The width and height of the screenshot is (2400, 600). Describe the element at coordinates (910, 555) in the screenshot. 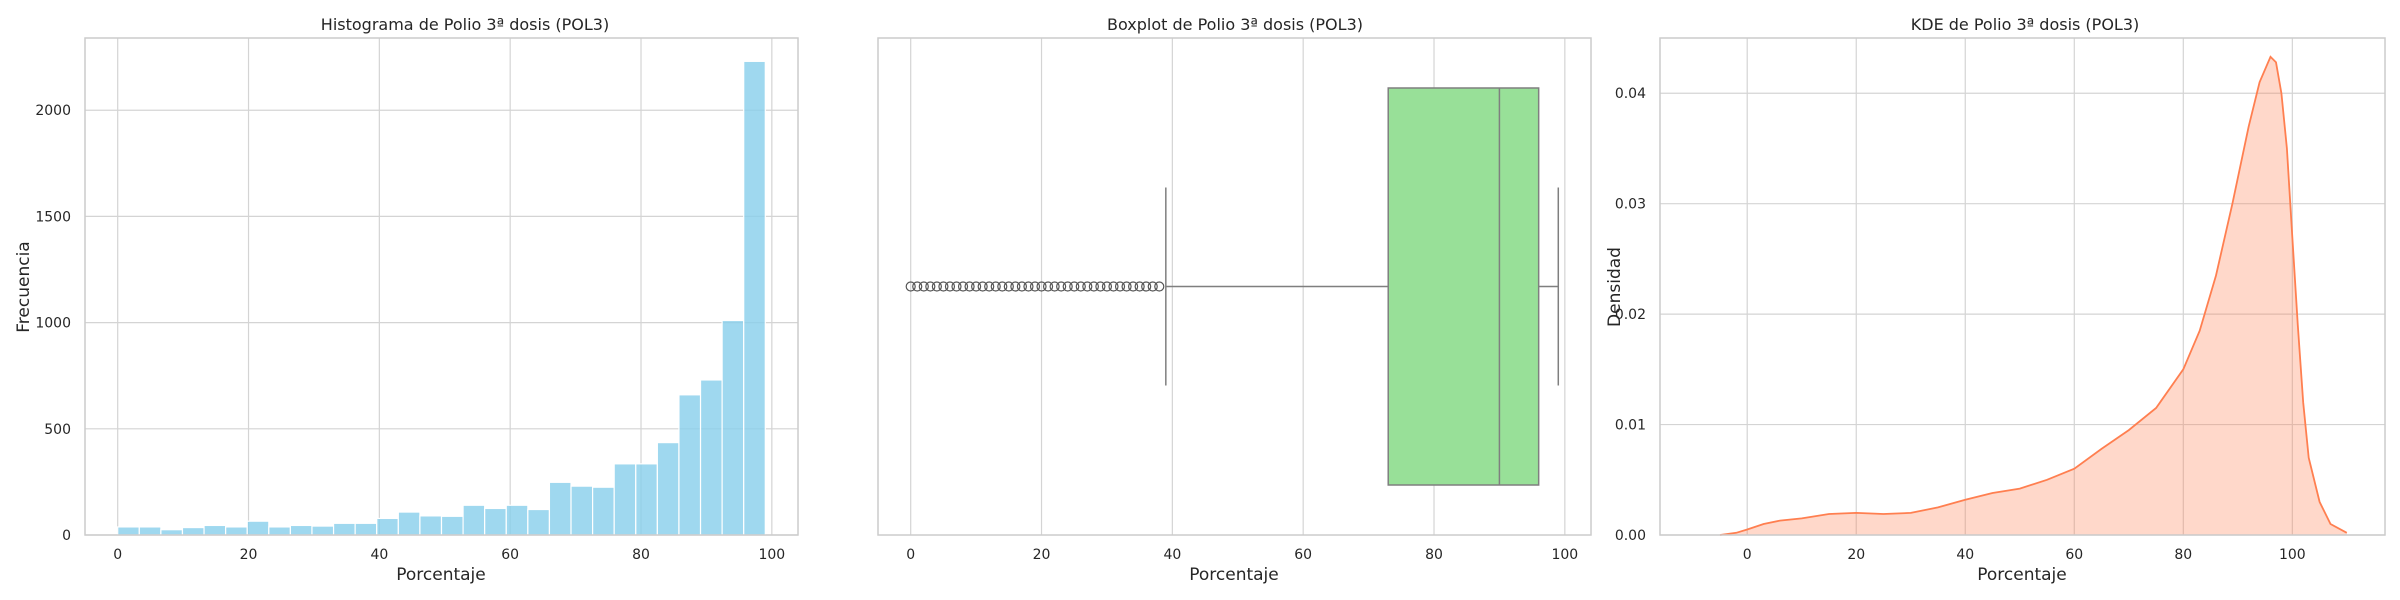

I see `boxplot-x-tick-label: 0` at that location.